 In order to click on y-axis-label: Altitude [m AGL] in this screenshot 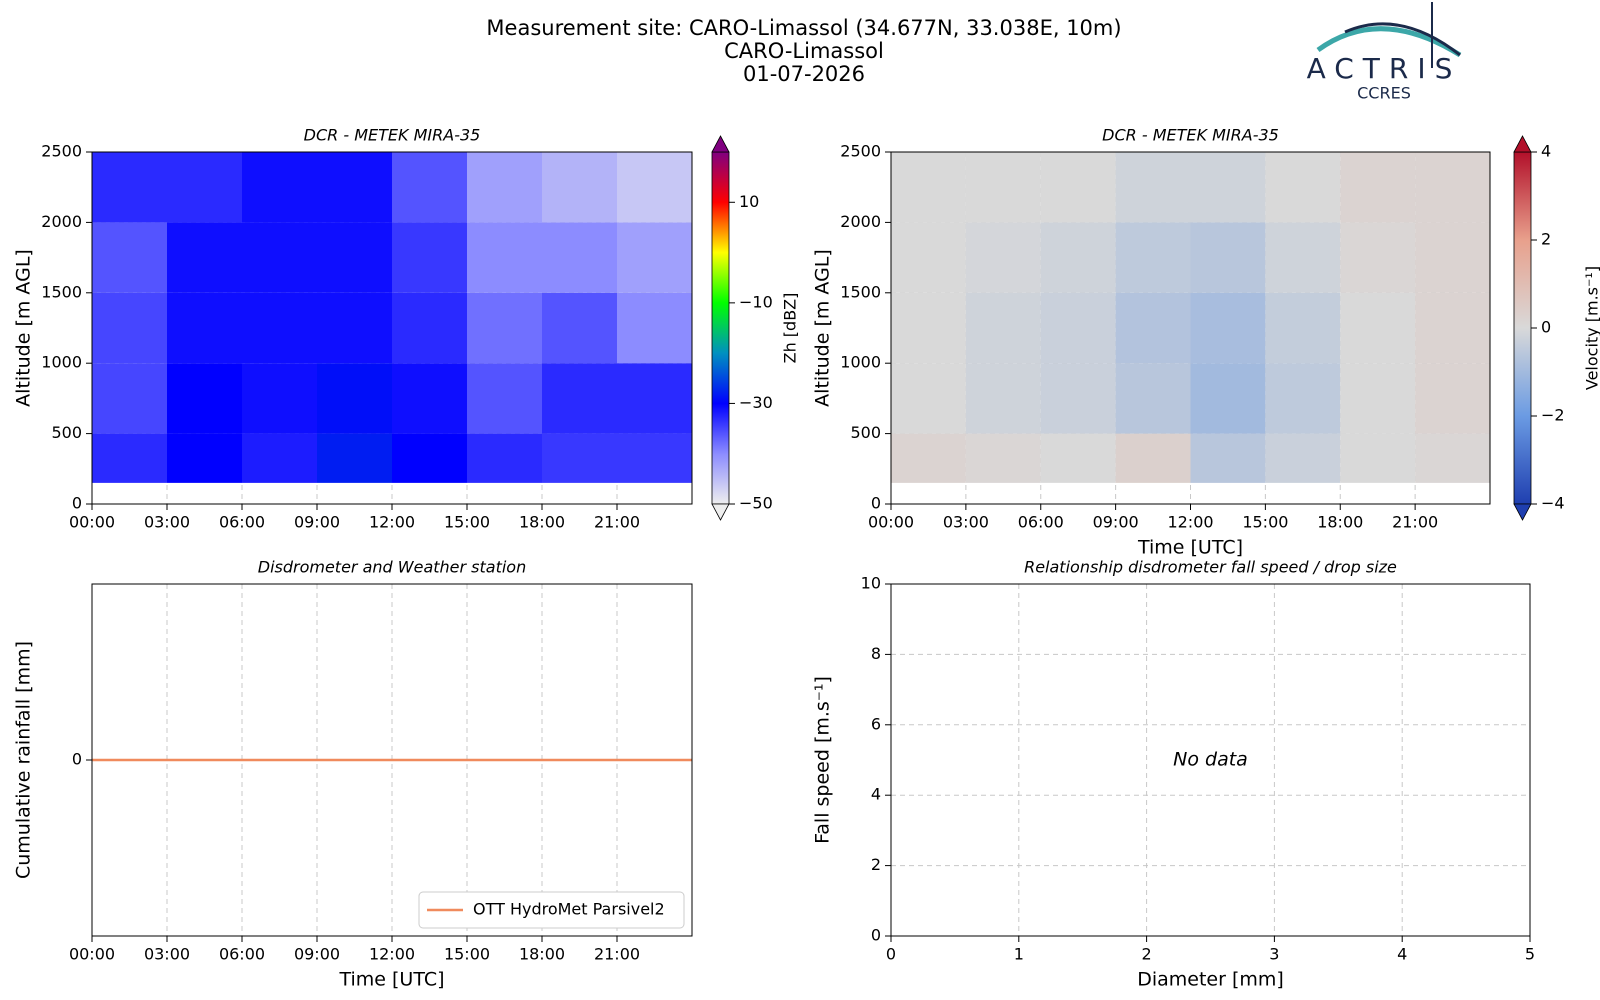, I will do `click(823, 328)`.